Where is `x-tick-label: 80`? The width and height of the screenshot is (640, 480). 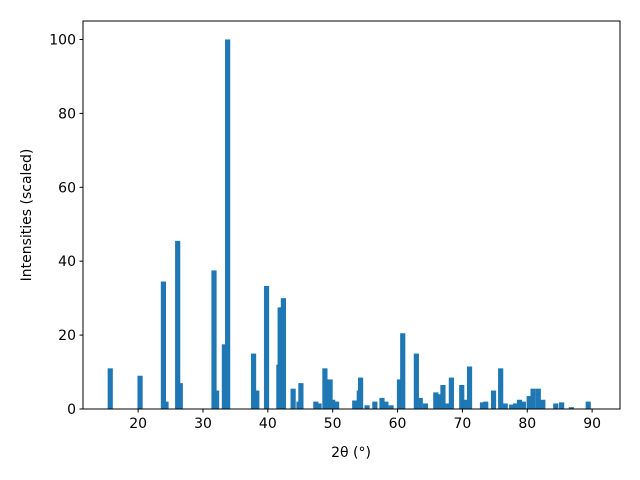
x-tick-label: 80 is located at coordinates (527, 424).